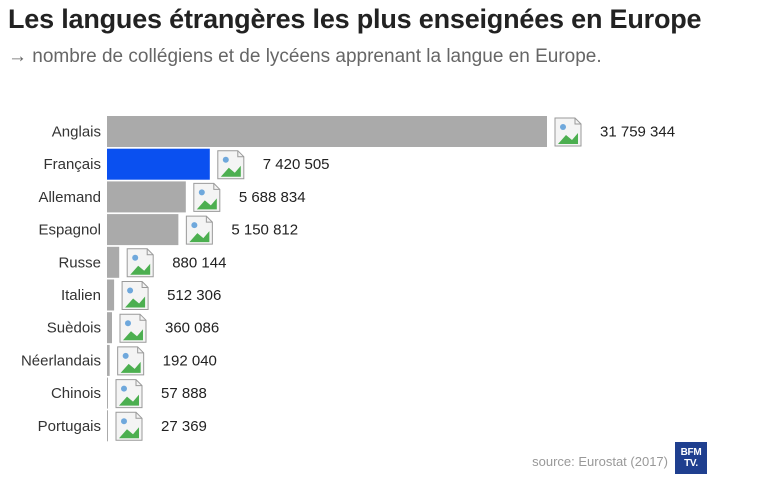 Image resolution: width=770 pixels, height=486 pixels. Describe the element at coordinates (109, 328) in the screenshot. I see `bar-suedois` at that location.